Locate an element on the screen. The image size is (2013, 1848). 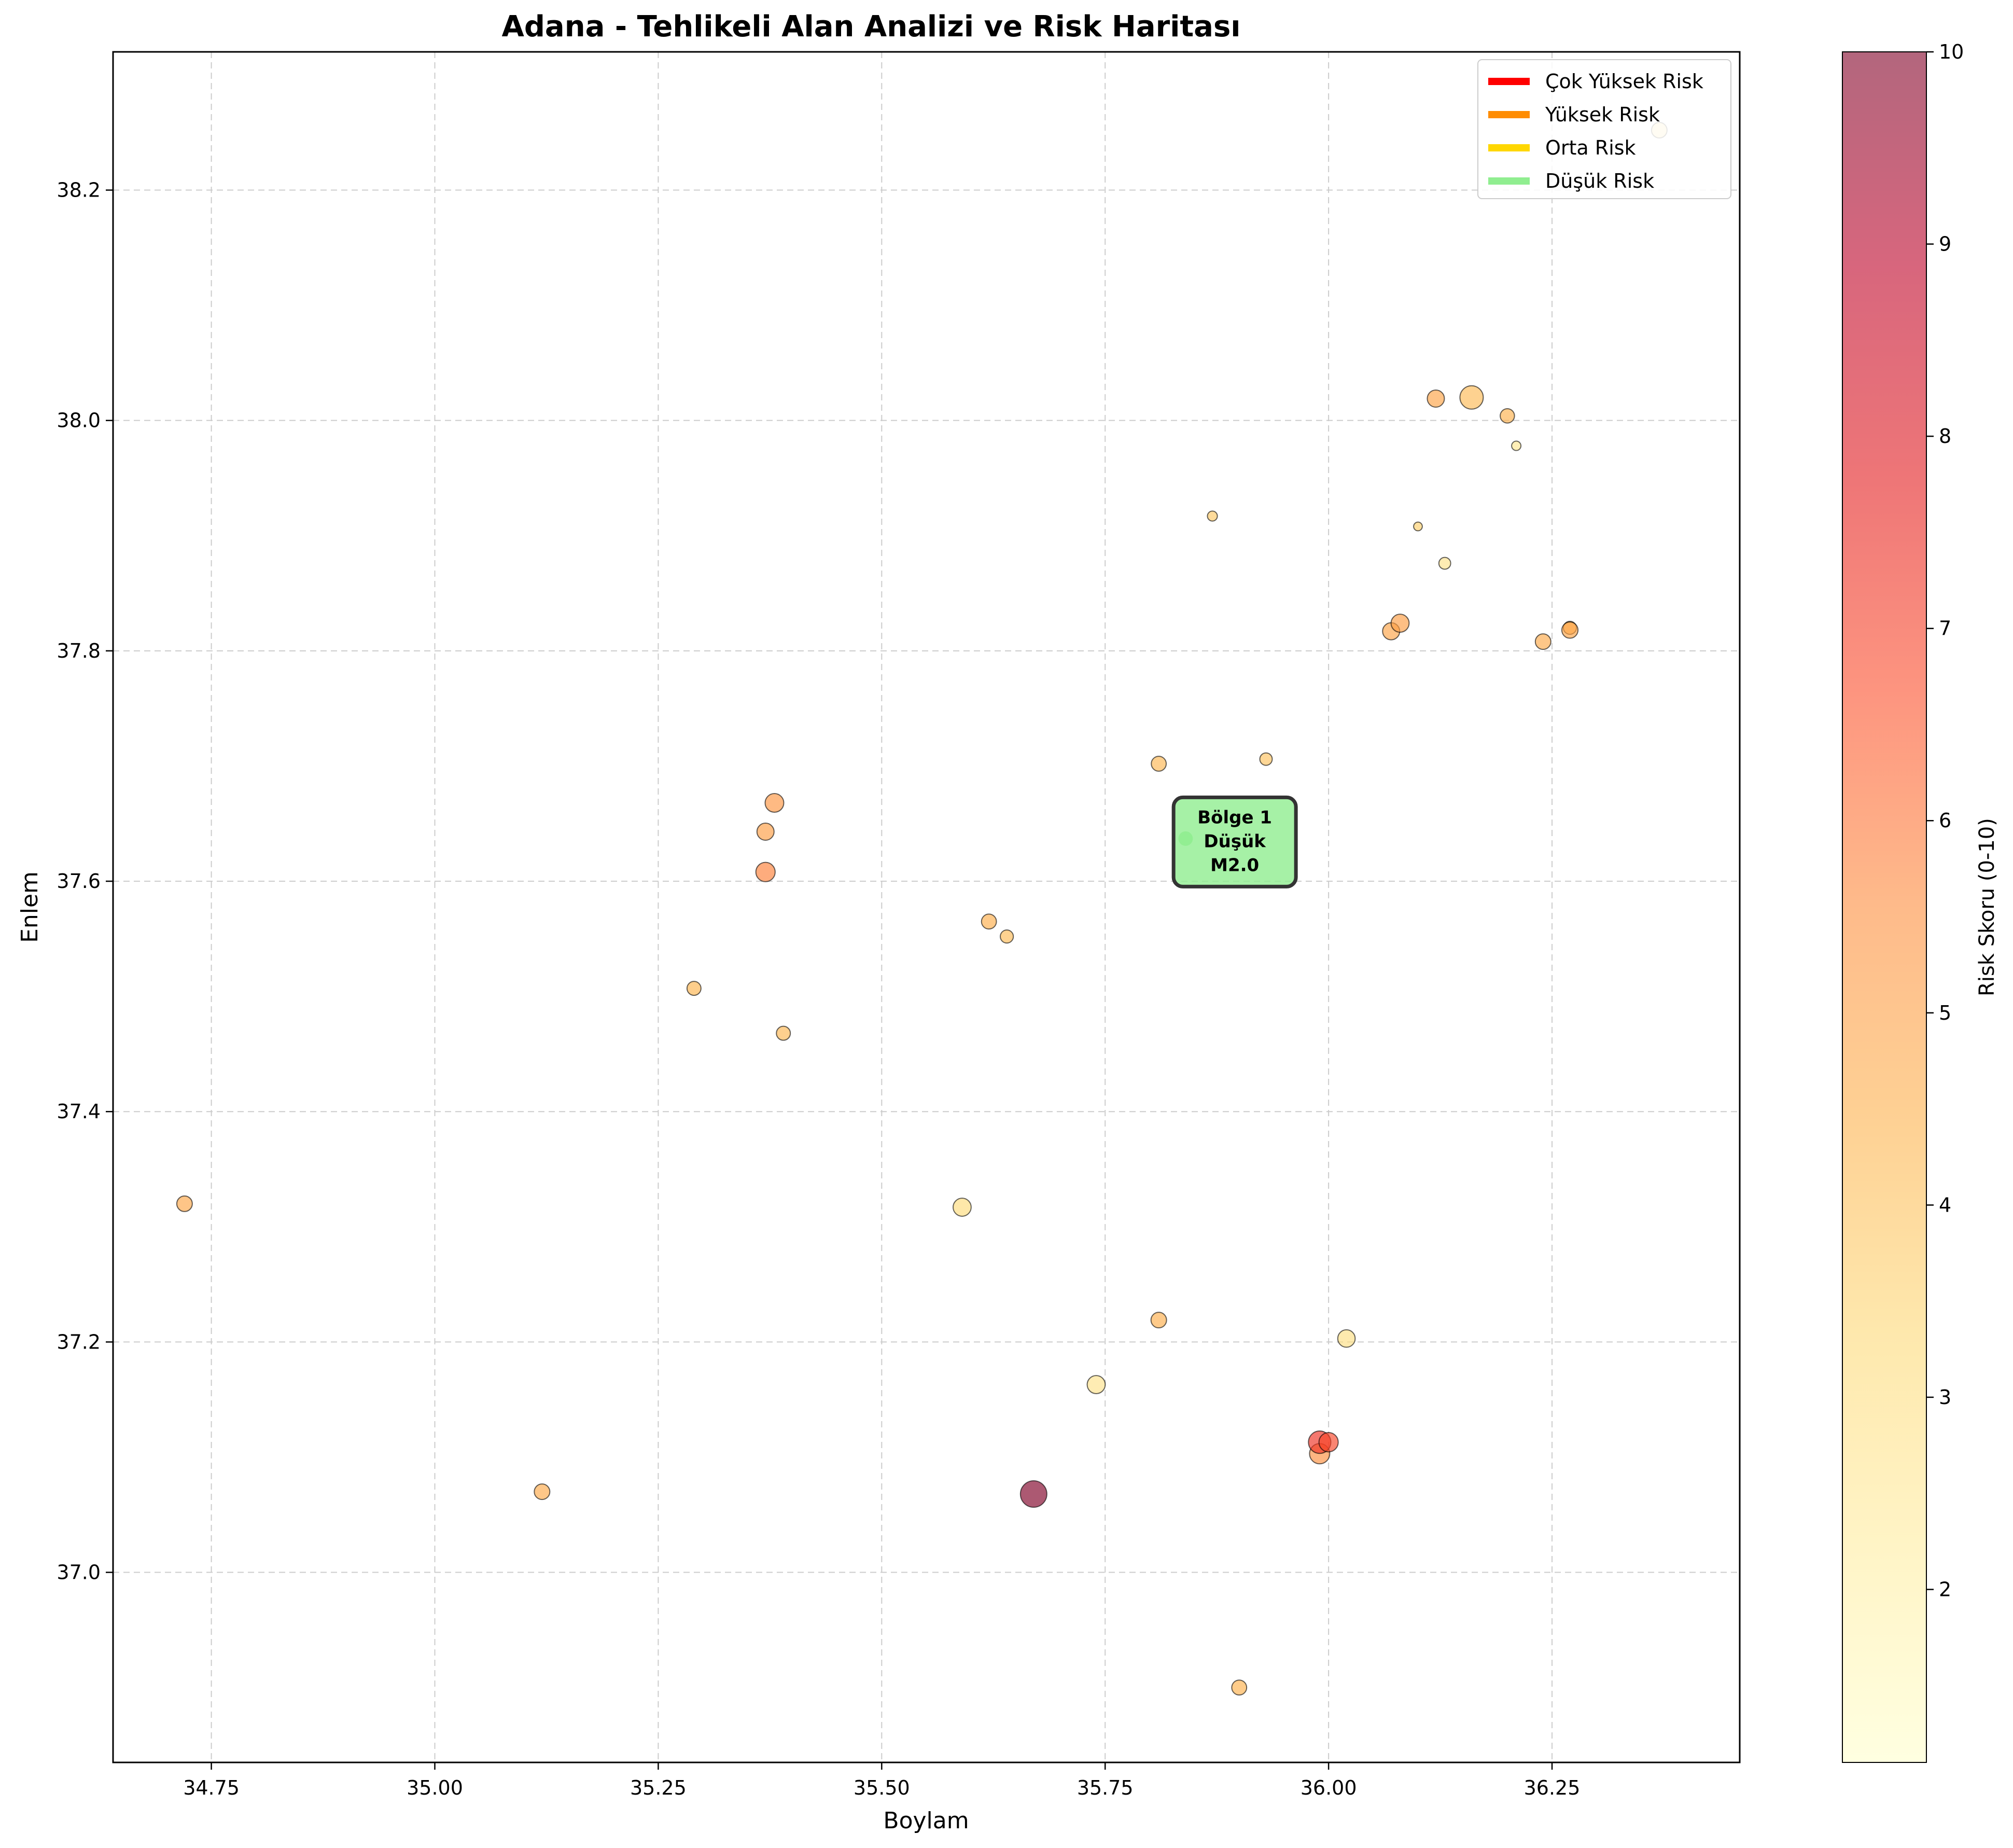
x-axis-ticks: 34.75 35.00 35.25 35.50 35.75 36.00 36.25 is located at coordinates (882, 1780).